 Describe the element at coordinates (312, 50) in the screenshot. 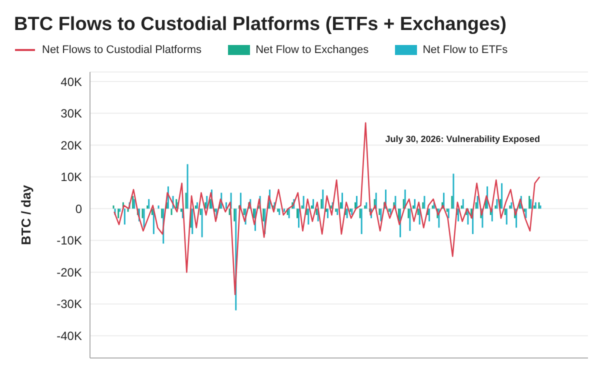

I see `legend-label: Net Flow to Exchanges` at that location.